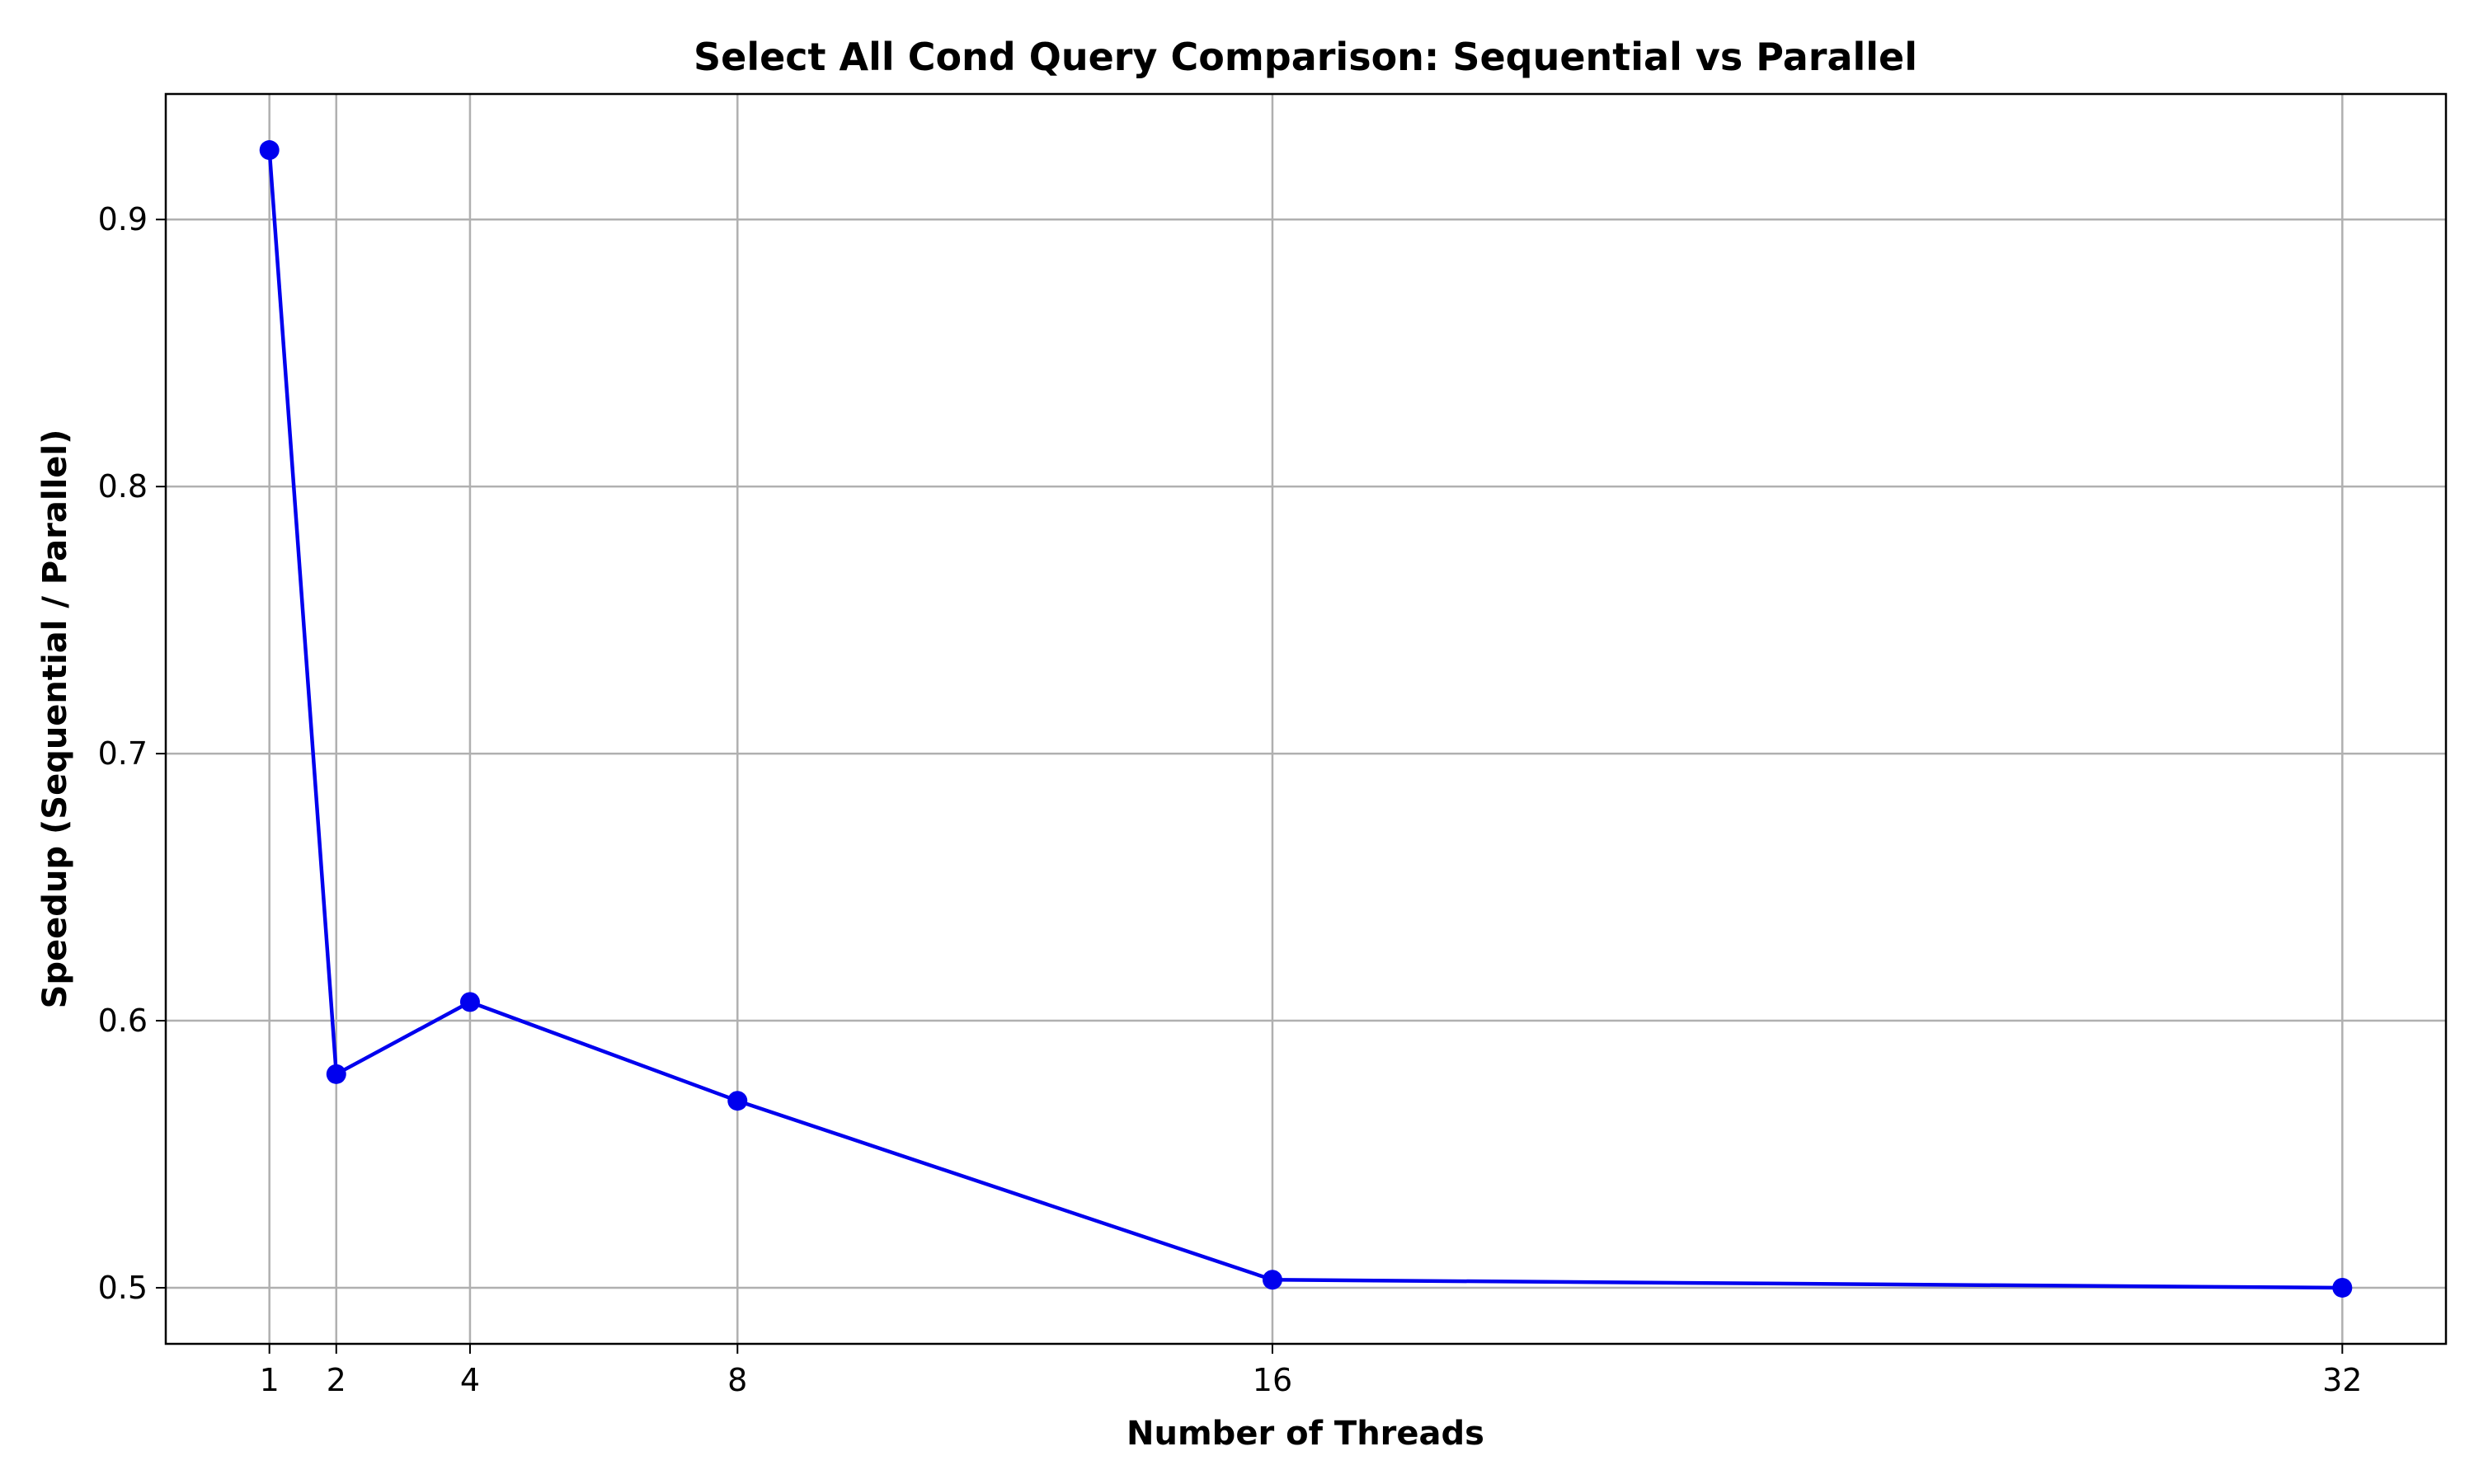  I want to click on x-tick-label: 1, so click(270, 1380).